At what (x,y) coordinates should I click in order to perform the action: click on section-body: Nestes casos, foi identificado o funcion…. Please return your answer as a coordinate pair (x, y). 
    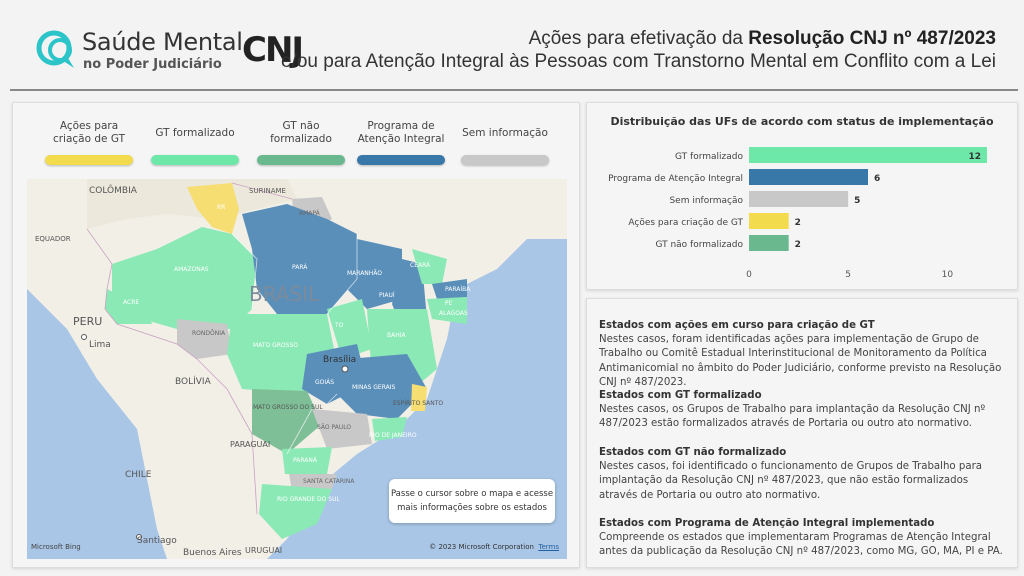
    Looking at the image, I should click on (791, 481).